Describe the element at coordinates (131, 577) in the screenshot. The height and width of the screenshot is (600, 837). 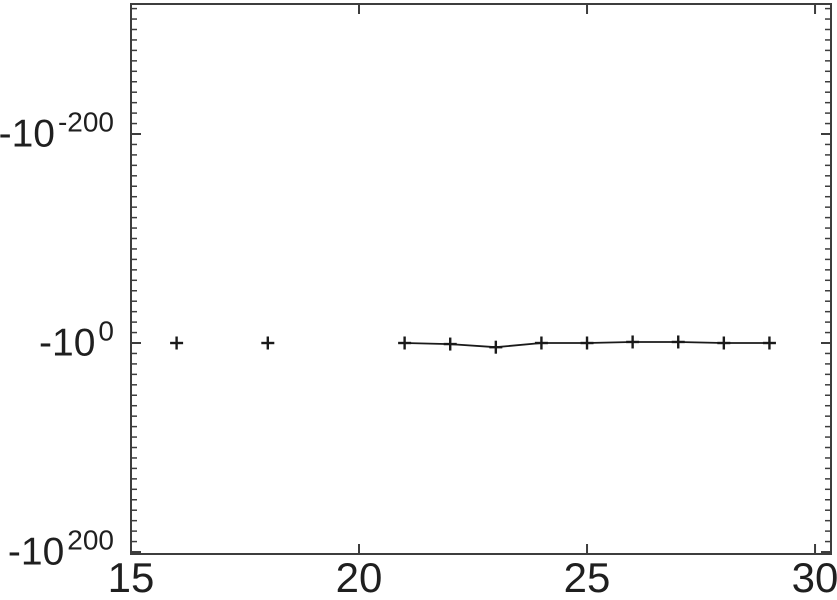
I see `x-tick-label-15: 15` at that location.